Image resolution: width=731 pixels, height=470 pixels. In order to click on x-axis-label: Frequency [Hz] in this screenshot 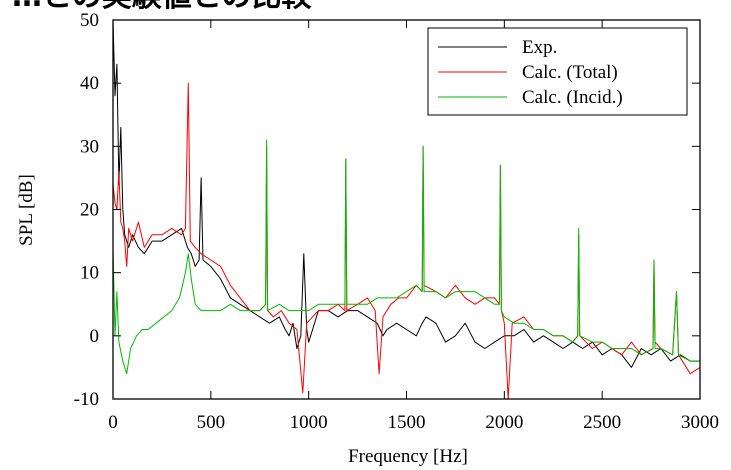, I will do `click(408, 456)`.